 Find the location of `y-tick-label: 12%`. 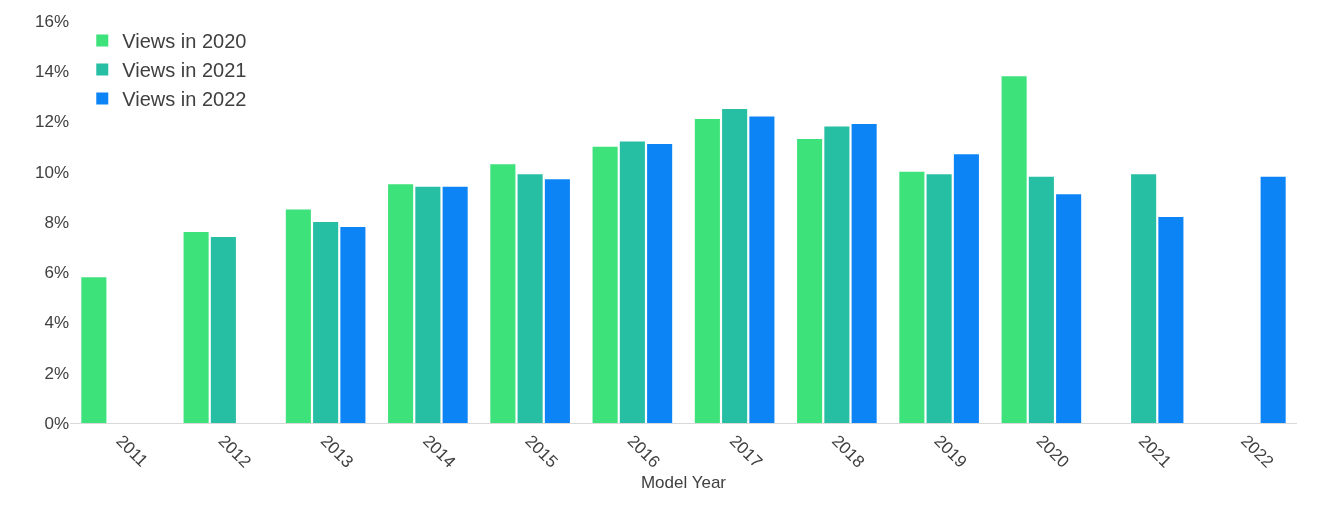

y-tick-label: 12% is located at coordinates (51, 122).